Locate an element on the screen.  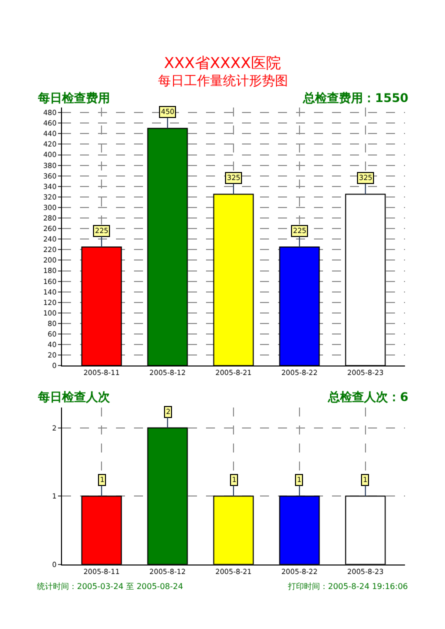
chart-title: 每日检查人次 is located at coordinates (74, 397).